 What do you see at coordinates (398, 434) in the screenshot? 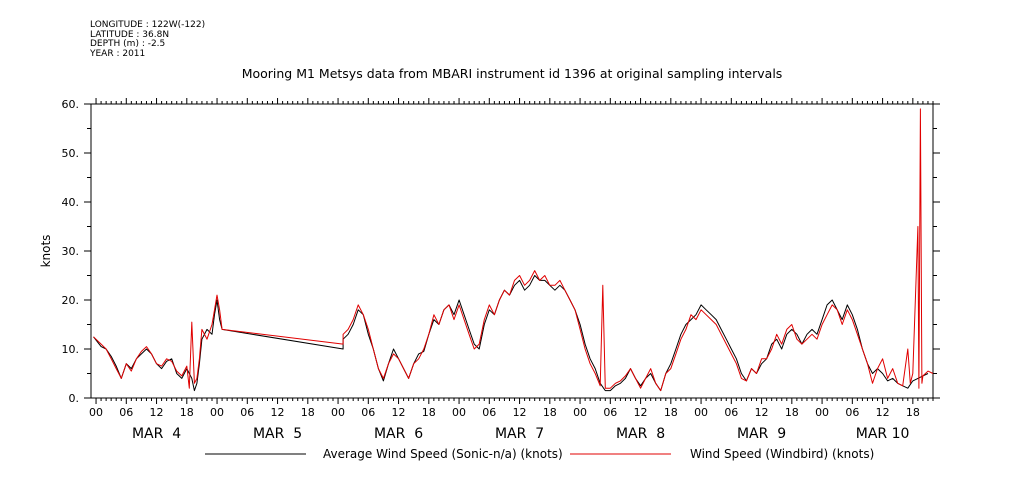
I see `x-day-label: MAR 6` at bounding box center [398, 434].